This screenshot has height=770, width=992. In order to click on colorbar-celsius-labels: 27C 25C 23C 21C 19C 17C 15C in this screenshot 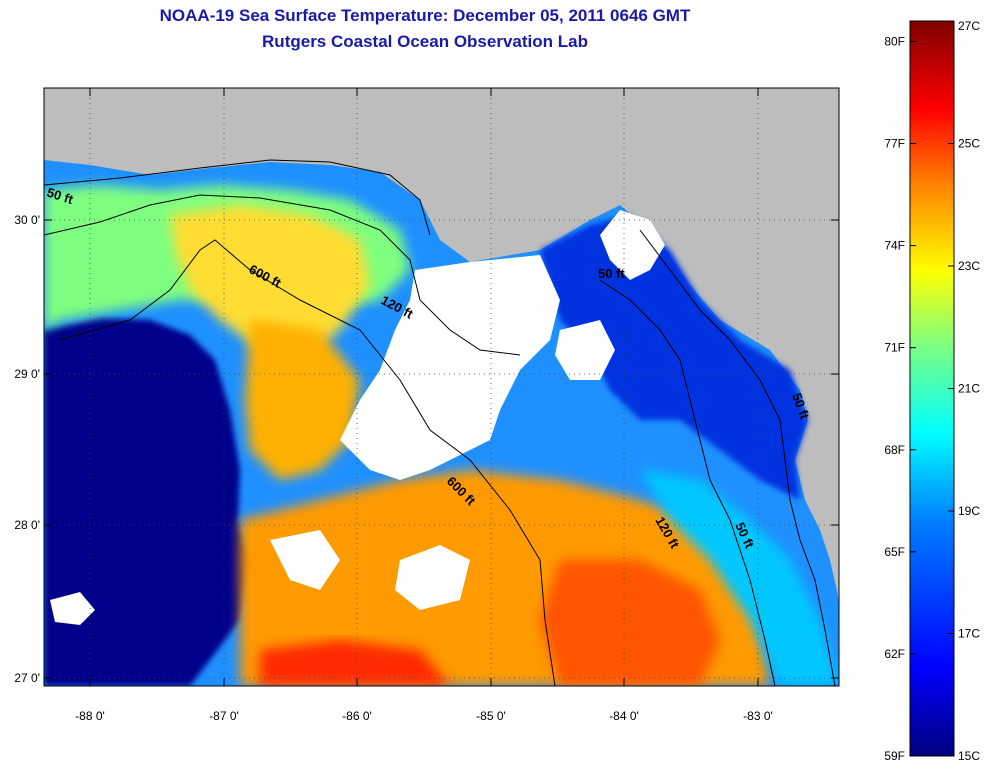, I will do `click(964, 391)`.